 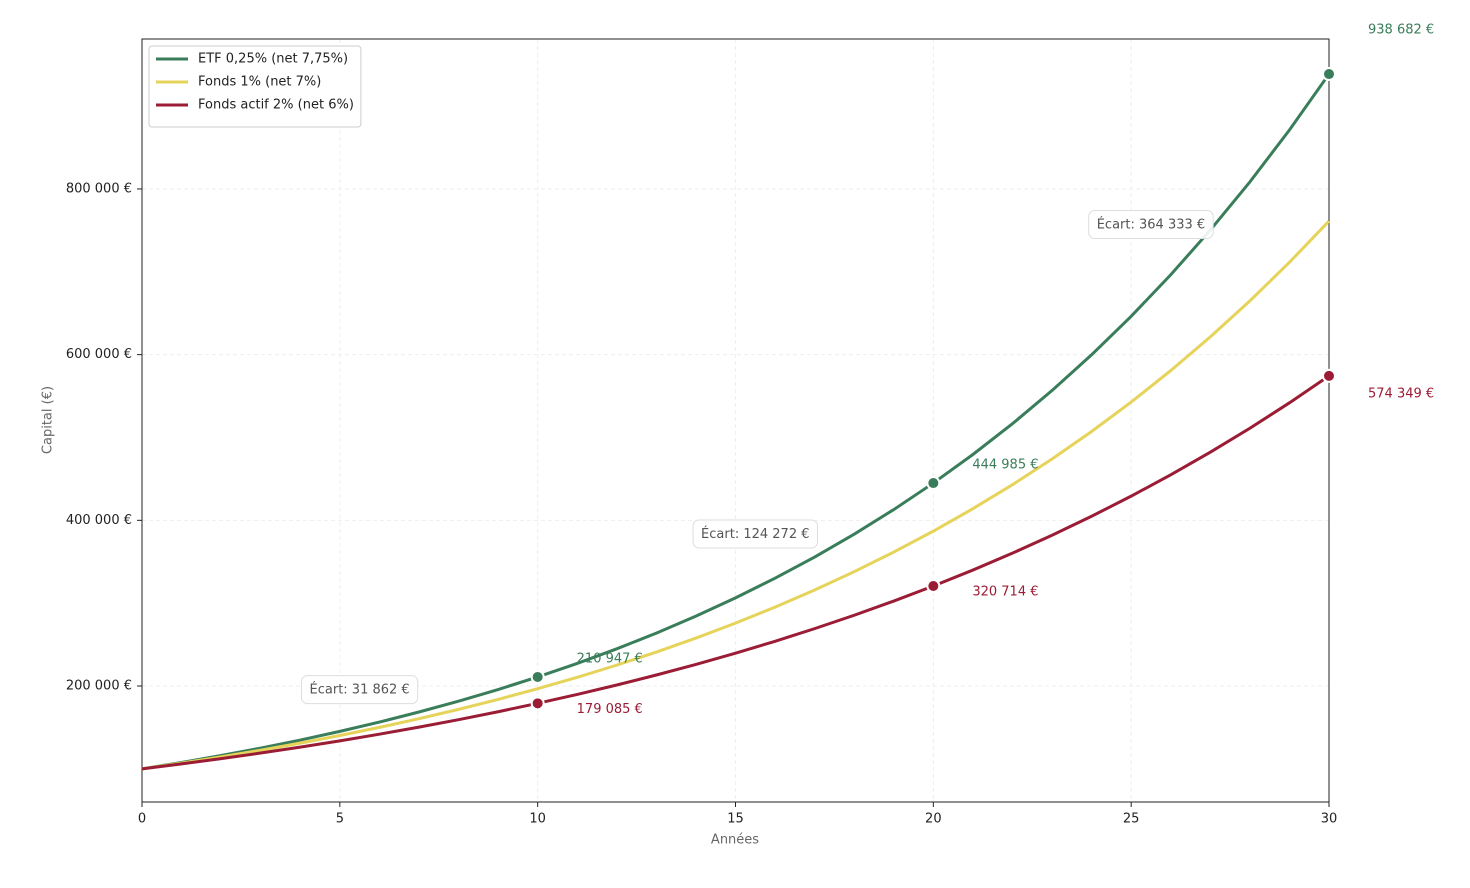 What do you see at coordinates (99, 520) in the screenshot?
I see `y-tick-label: 400 000 €` at bounding box center [99, 520].